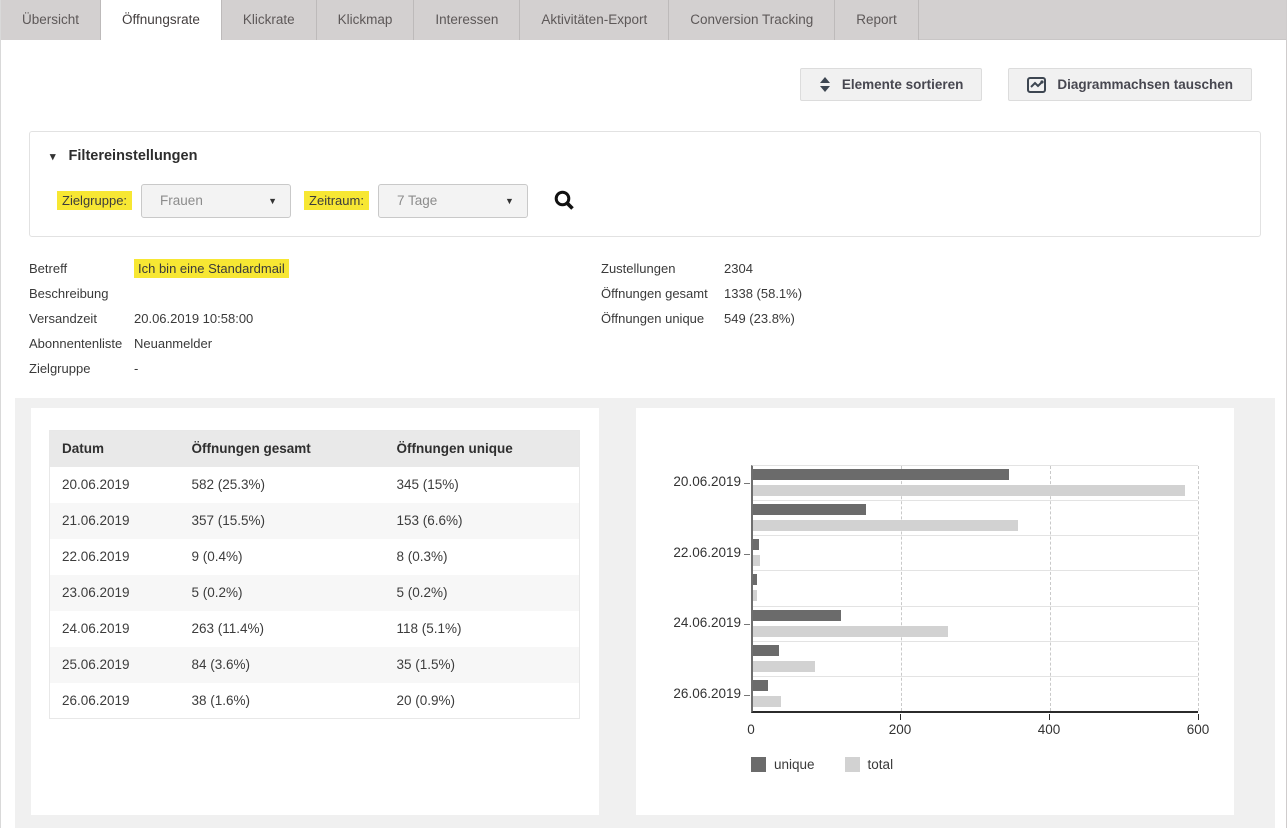 Image resolution: width=1287 pixels, height=828 pixels. I want to click on tab--bersicht: Übersicht, so click(51, 20).